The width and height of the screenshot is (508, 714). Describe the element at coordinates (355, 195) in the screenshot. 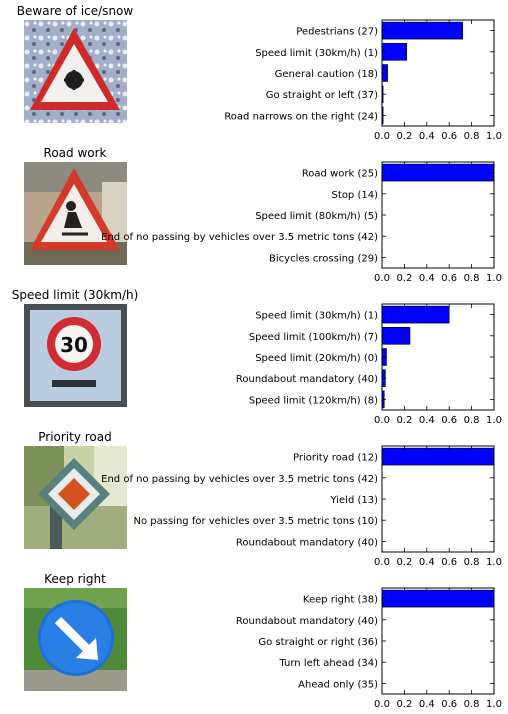

I see `category-label: Stop (14)` at that location.